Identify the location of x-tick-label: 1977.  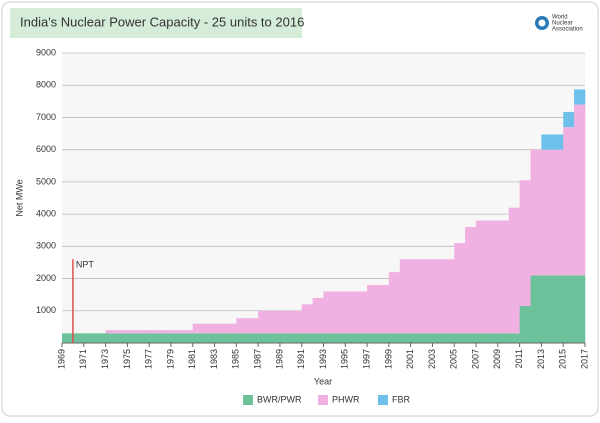
(149, 359).